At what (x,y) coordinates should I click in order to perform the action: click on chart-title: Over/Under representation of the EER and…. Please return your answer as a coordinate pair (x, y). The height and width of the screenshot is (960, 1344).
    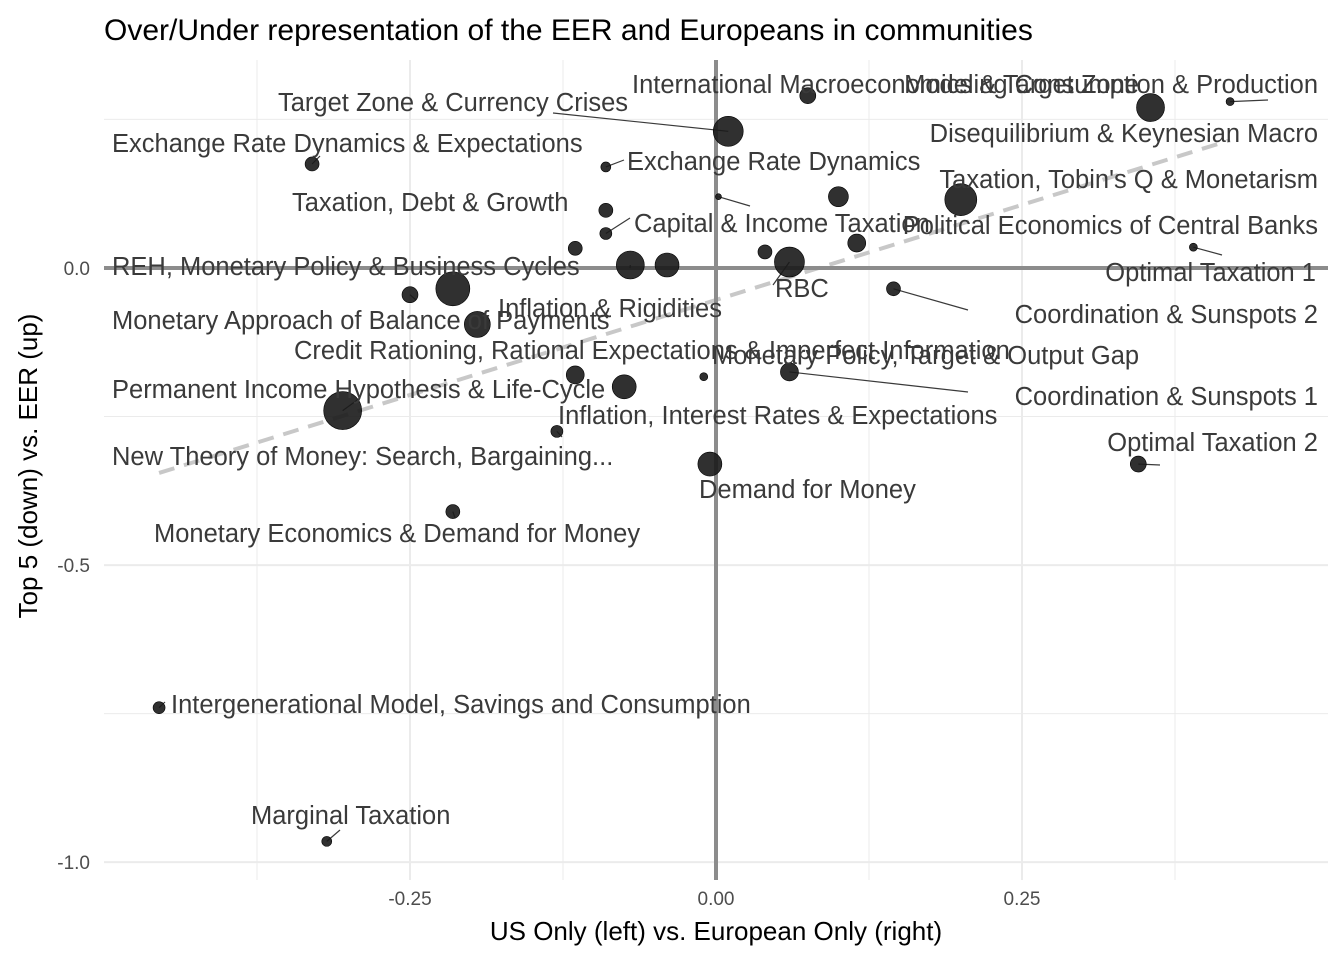
    Looking at the image, I should click on (568, 30).